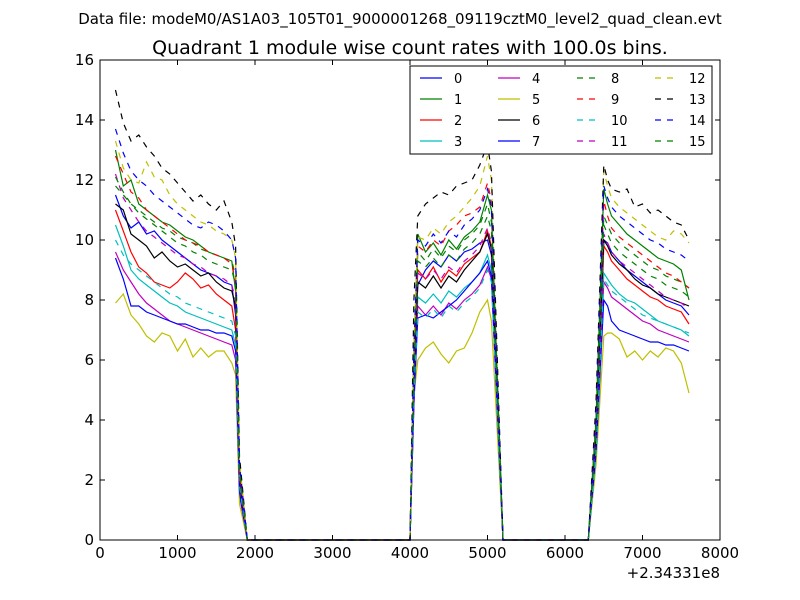 This screenshot has width=800, height=600. I want to click on legend-label-2: 2, so click(458, 121).